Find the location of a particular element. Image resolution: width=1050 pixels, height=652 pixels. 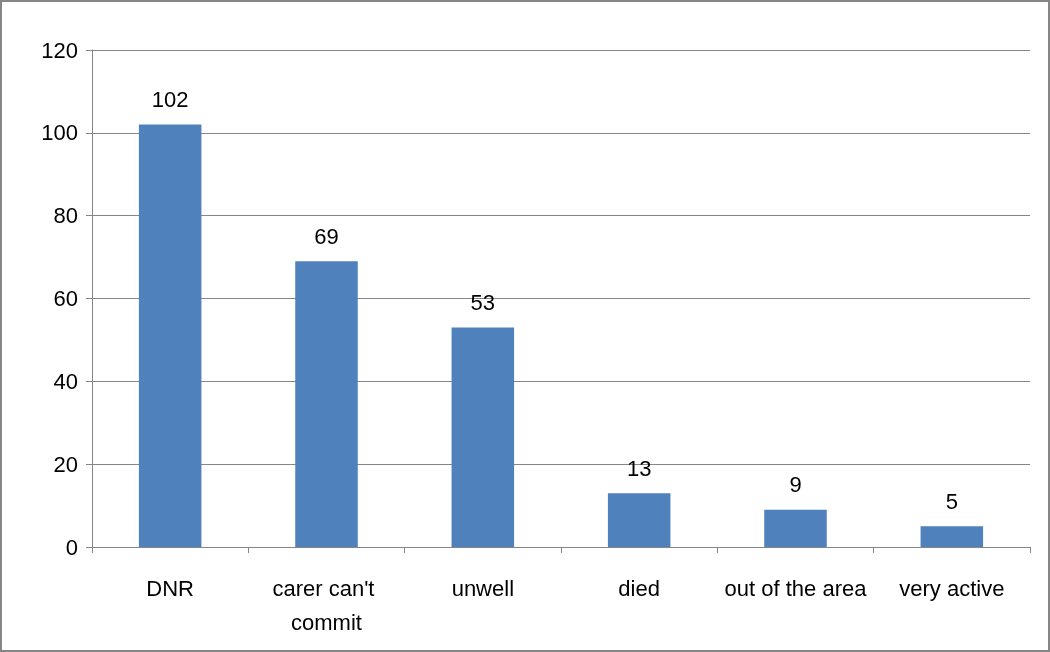

y-tick-label: 60 is located at coordinates (65, 298).